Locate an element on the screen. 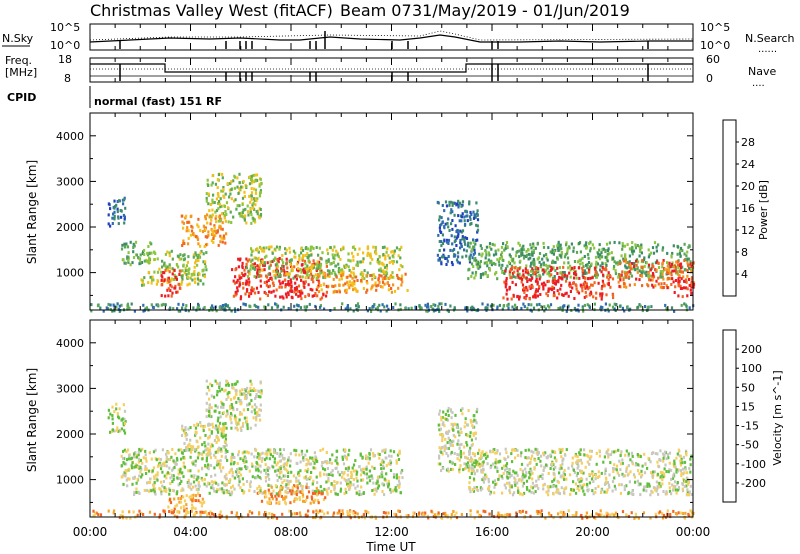 This screenshot has width=800, height=554. power-ytick-label: 2000 is located at coordinates (70, 227).